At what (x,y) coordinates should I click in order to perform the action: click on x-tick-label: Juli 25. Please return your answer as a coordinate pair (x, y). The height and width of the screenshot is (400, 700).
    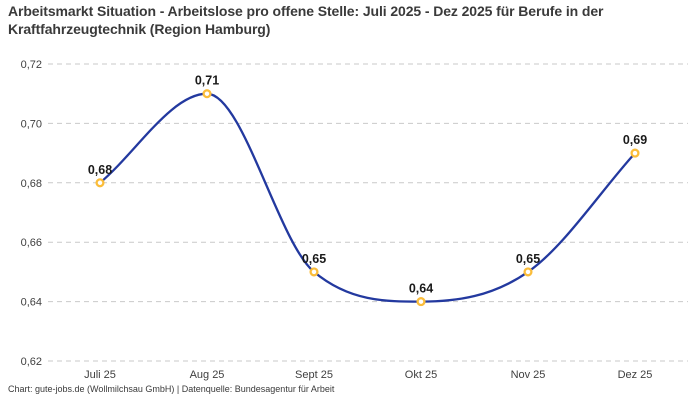
    Looking at the image, I should click on (100, 375).